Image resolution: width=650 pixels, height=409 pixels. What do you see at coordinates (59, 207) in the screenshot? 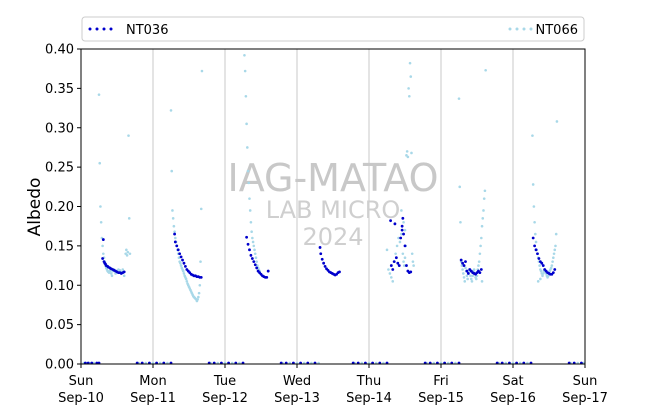
I see `y-tick-label: 0.20` at bounding box center [59, 207].